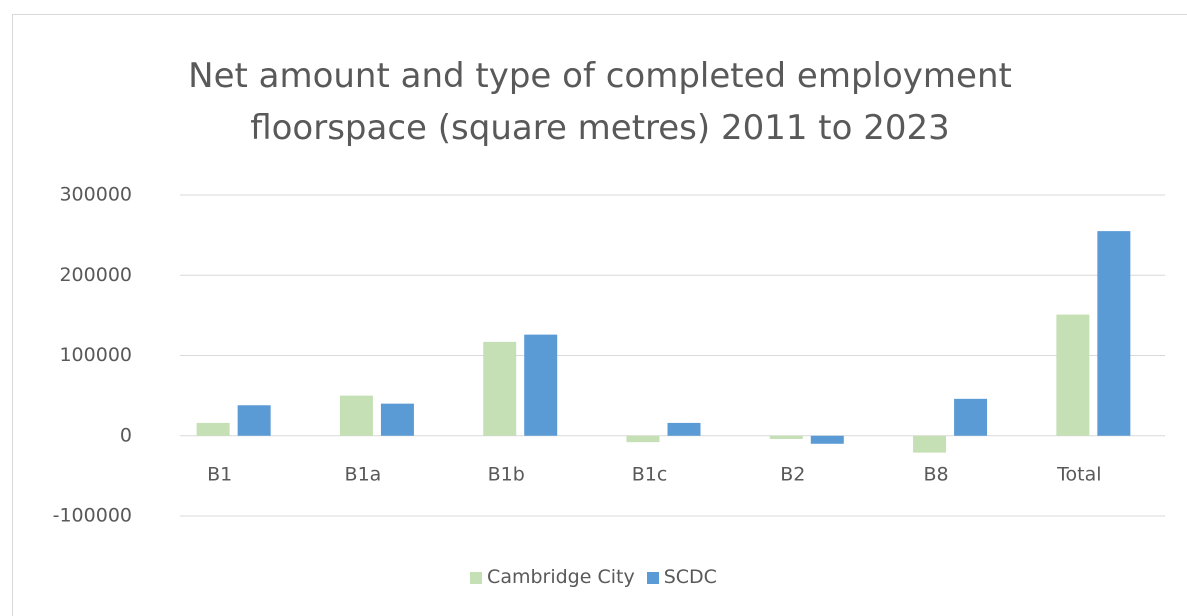 The image size is (1187, 616). I want to click on legend-label: Cambridge City, so click(561, 577).